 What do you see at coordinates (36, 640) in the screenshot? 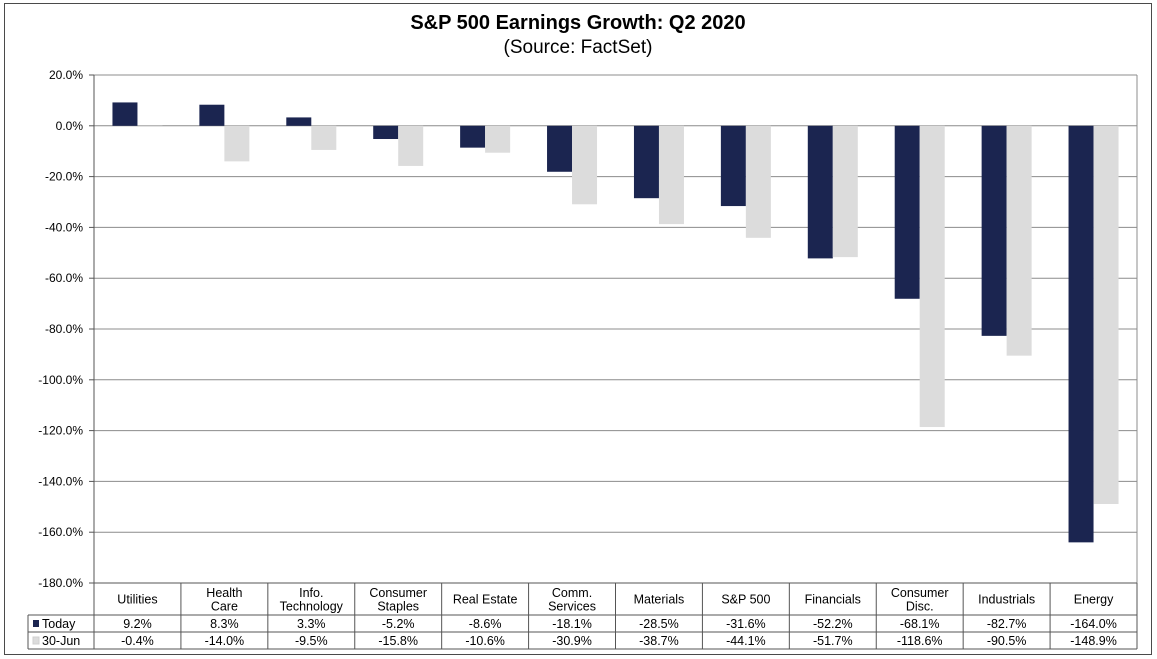
I see `legend-key-30-jun` at bounding box center [36, 640].